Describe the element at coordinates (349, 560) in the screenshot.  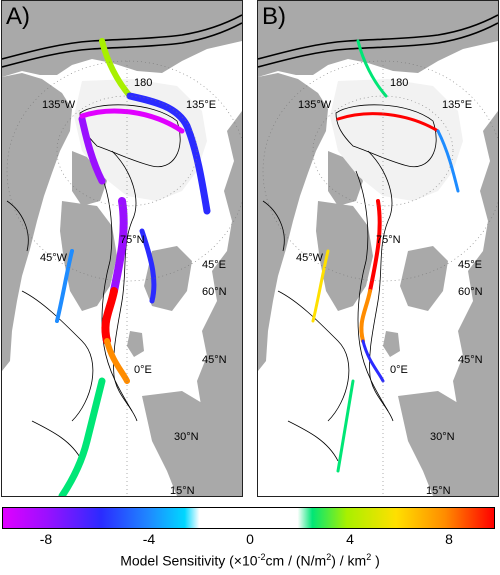
I see `colorbar-label-mid2: ) / km` at that location.